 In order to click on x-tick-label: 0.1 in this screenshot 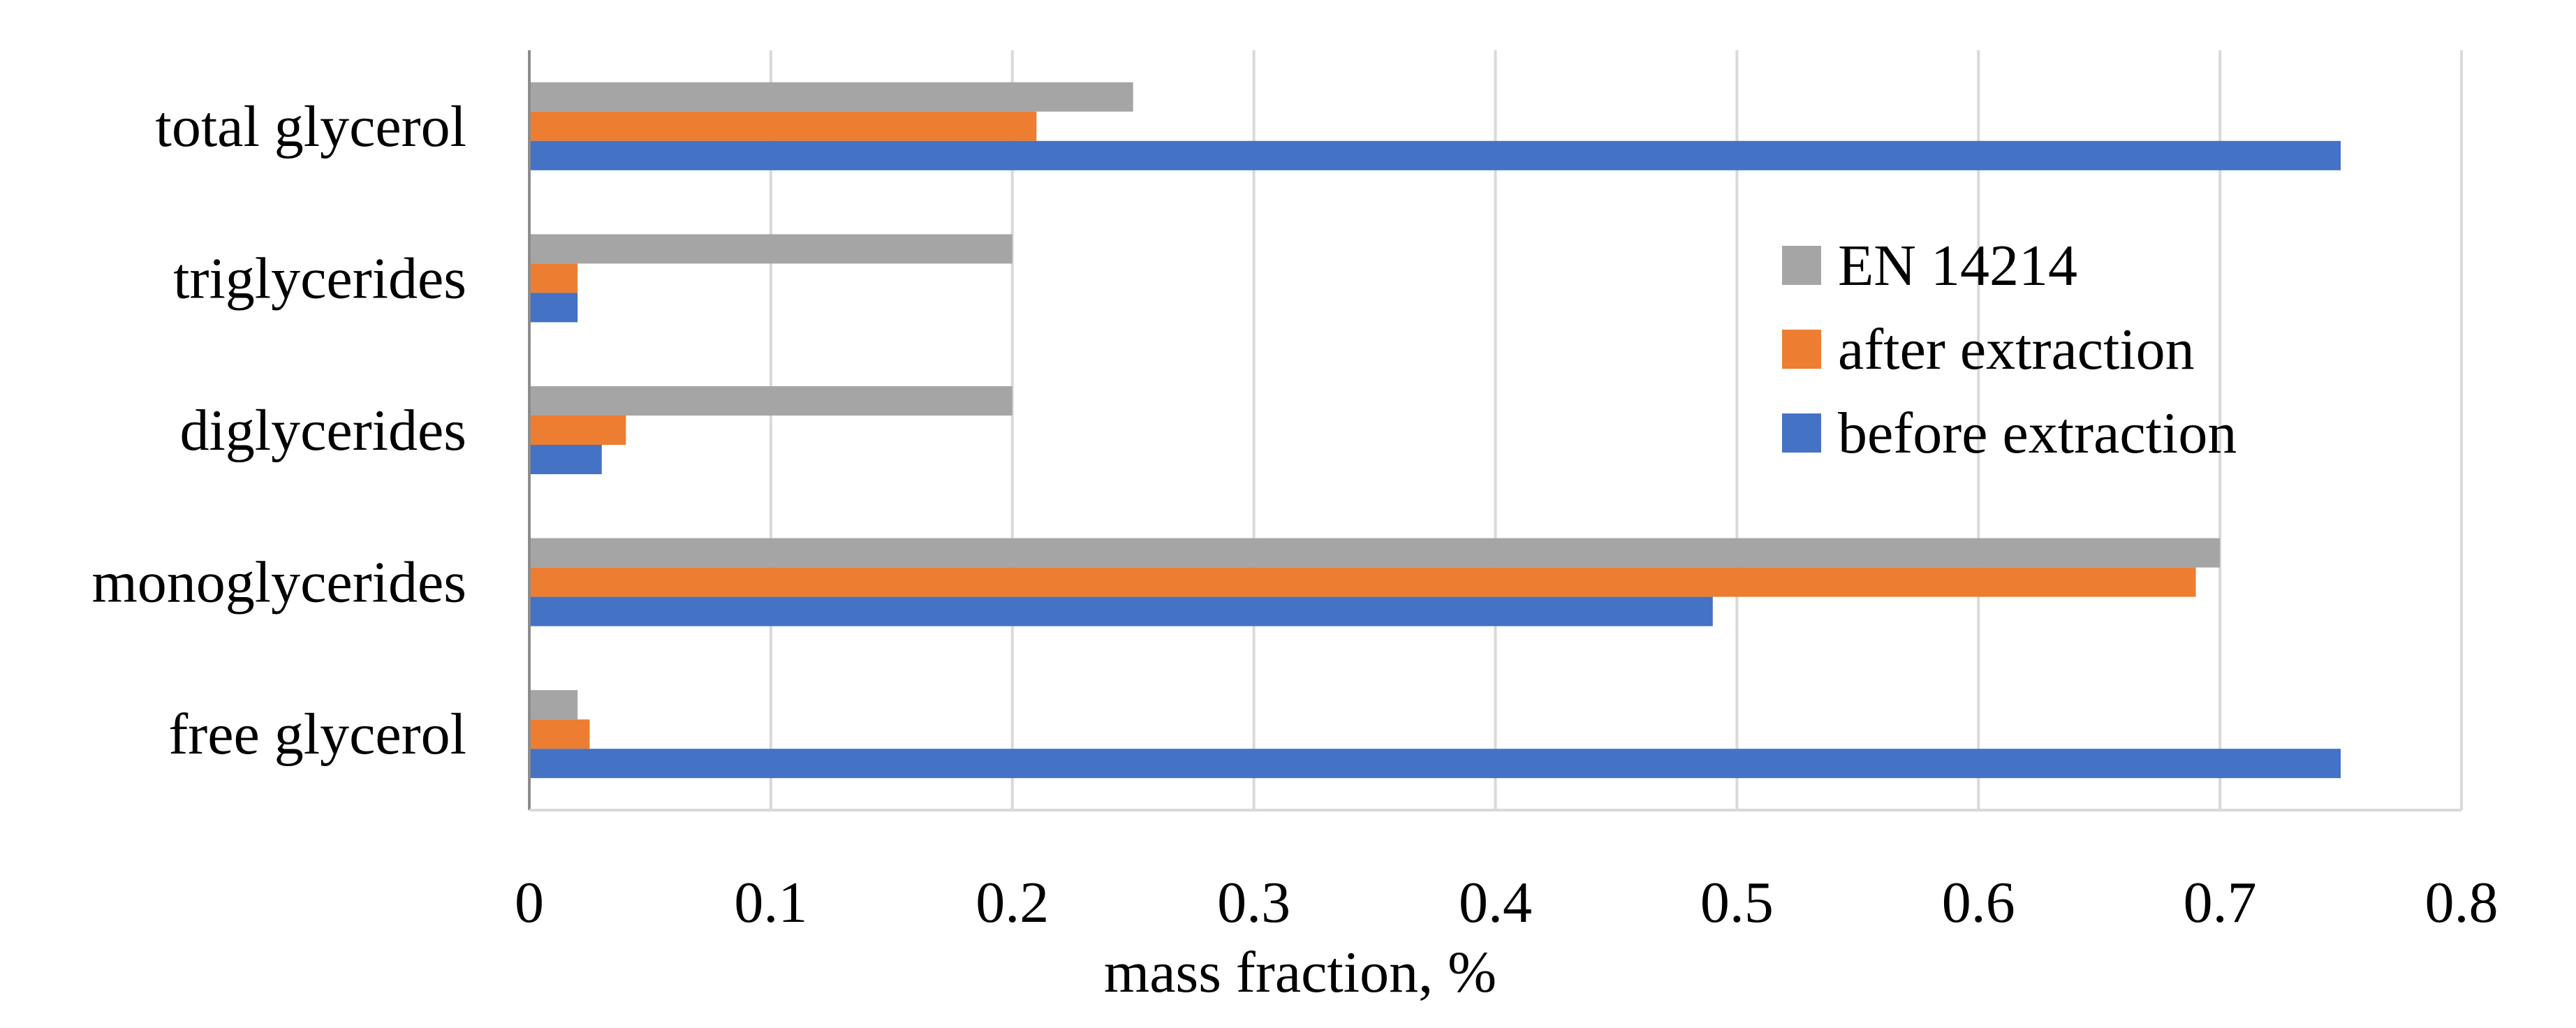, I will do `click(770, 903)`.